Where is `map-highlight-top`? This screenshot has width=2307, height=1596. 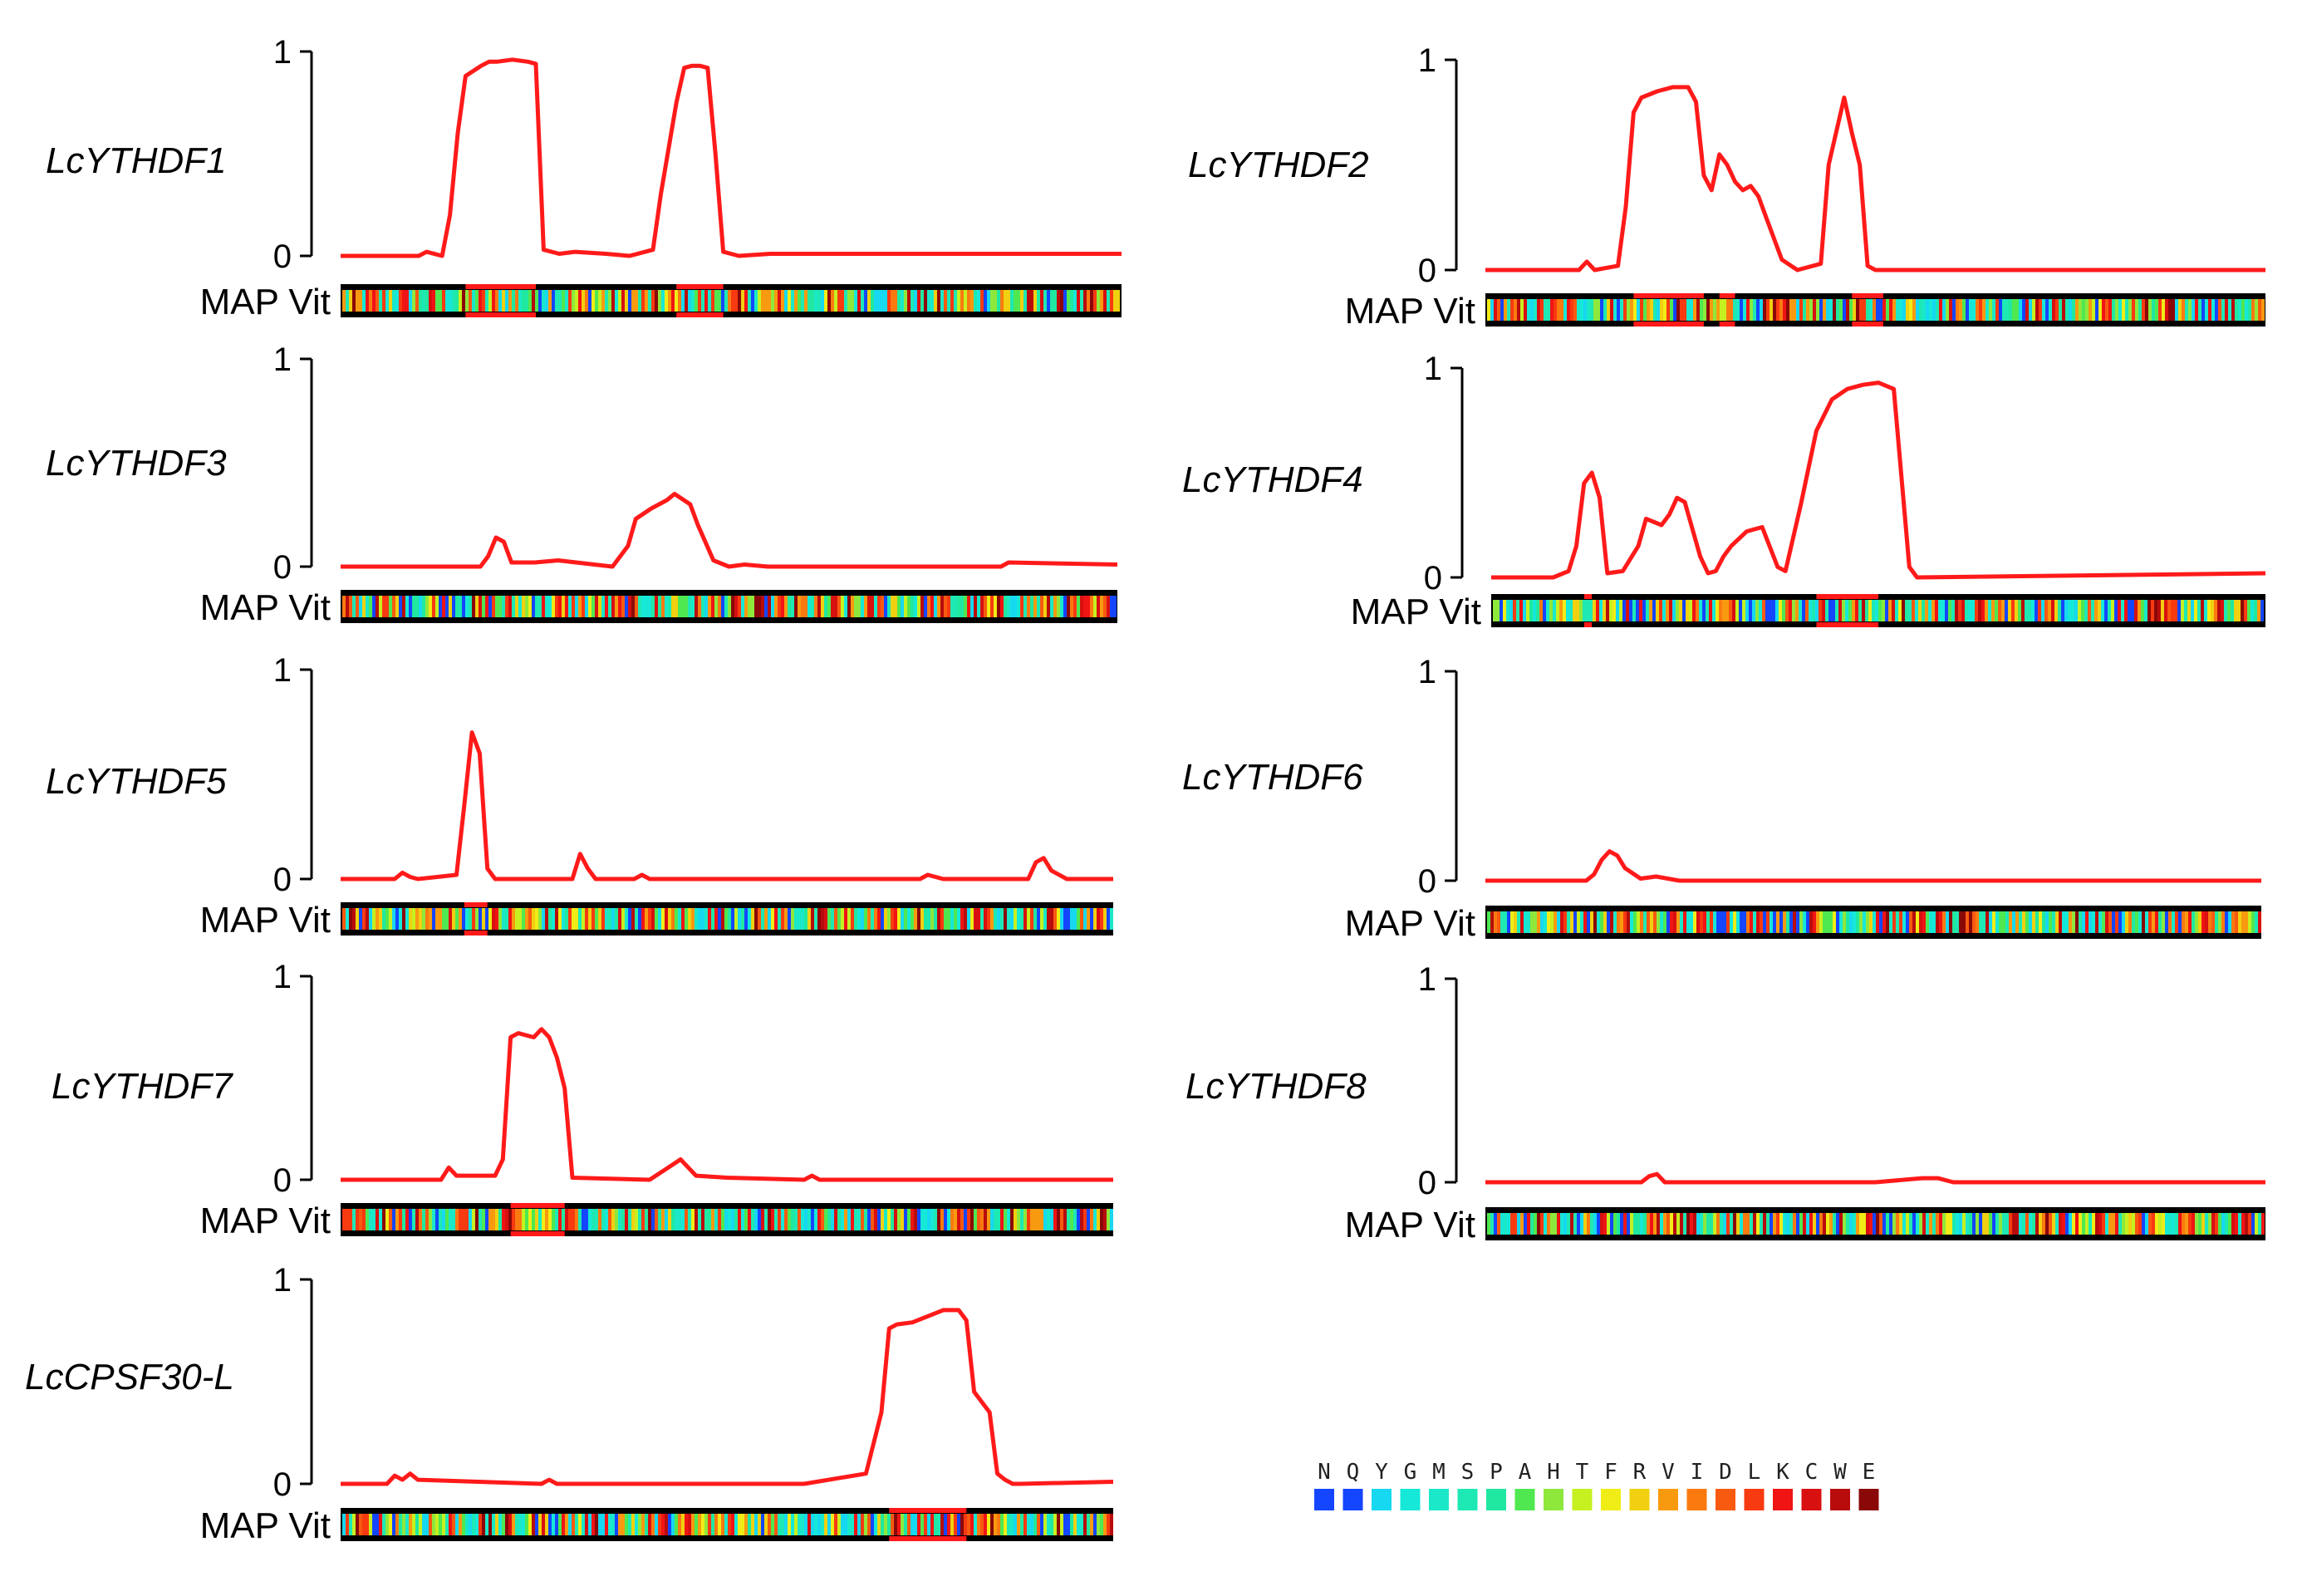
map-highlight-top is located at coordinates (1668, 295).